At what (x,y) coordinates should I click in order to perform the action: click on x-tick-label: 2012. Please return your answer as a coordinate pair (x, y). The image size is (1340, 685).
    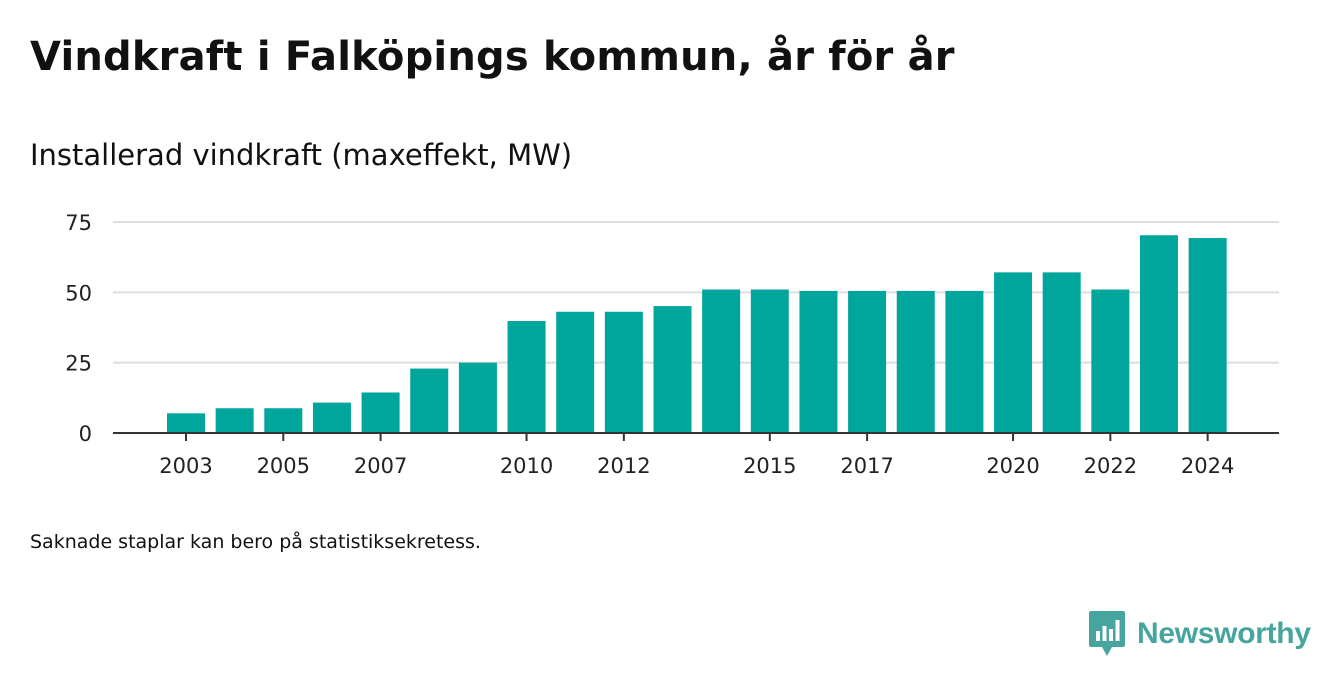
    Looking at the image, I should click on (623, 466).